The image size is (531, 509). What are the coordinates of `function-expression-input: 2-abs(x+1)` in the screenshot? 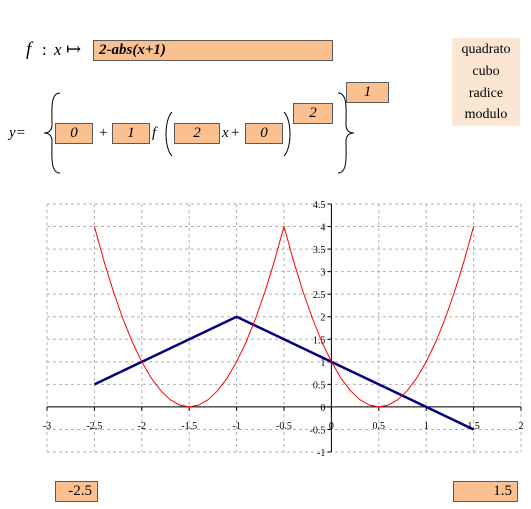 It's located at (213, 50).